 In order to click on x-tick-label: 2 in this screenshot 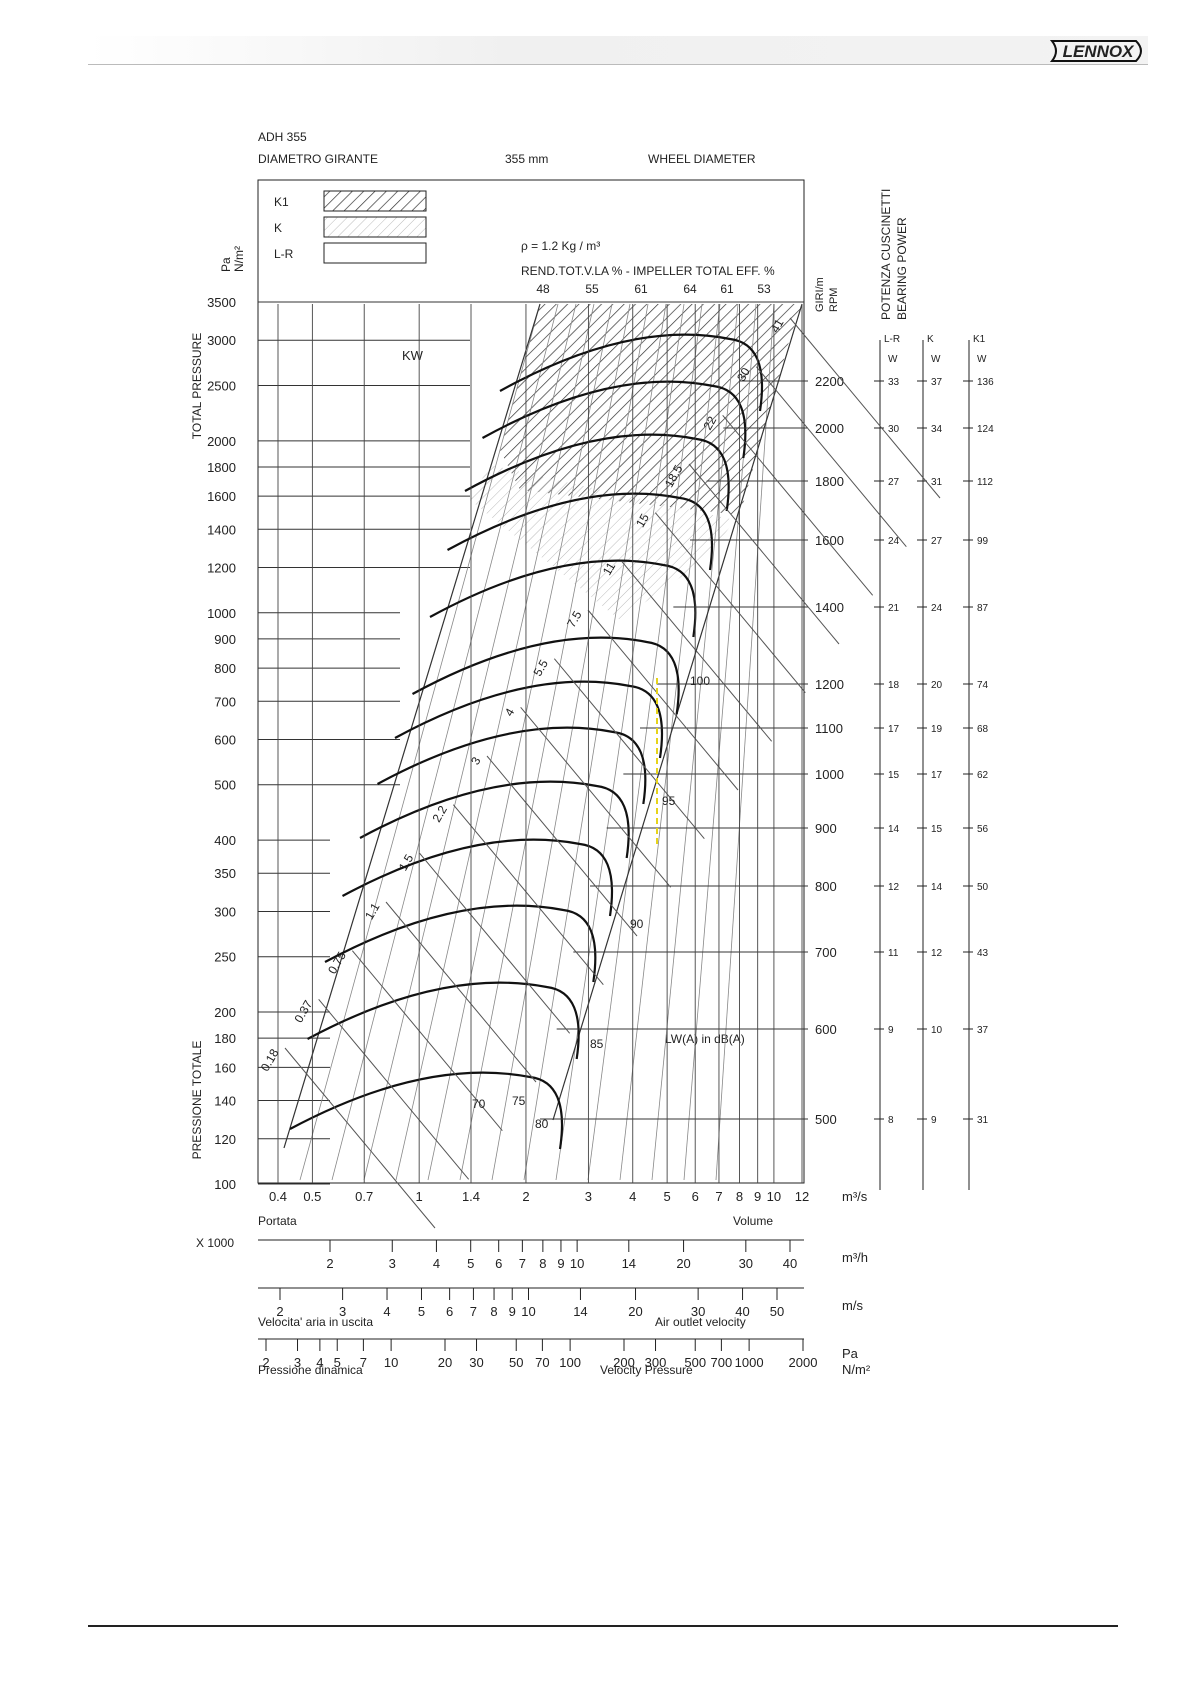, I will do `click(525, 1196)`.